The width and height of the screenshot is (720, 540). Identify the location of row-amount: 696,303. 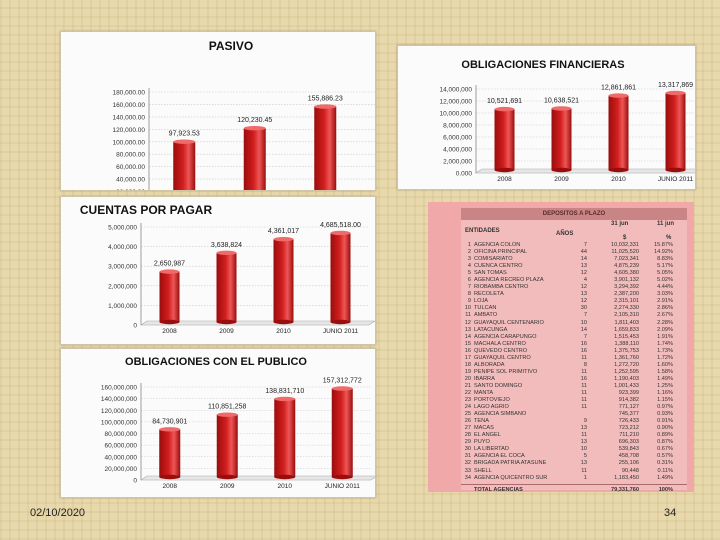
(628, 442).